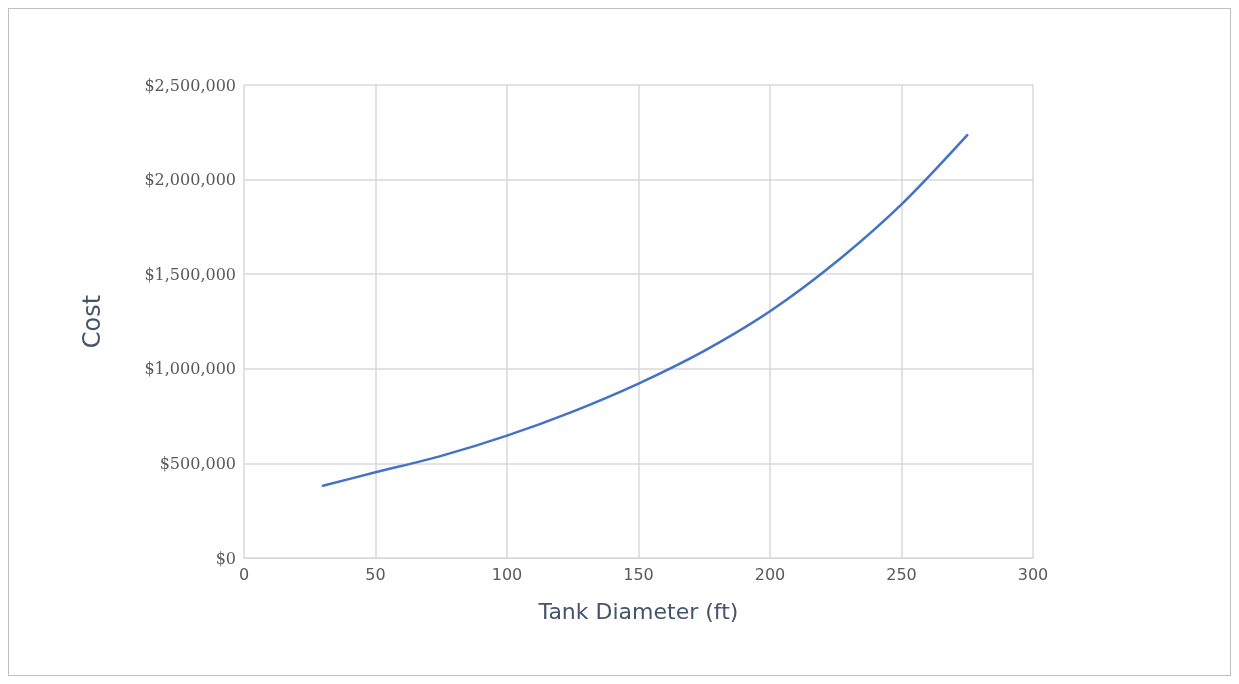 The width and height of the screenshot is (1239, 684). I want to click on x-tick-label: 0, so click(244, 574).